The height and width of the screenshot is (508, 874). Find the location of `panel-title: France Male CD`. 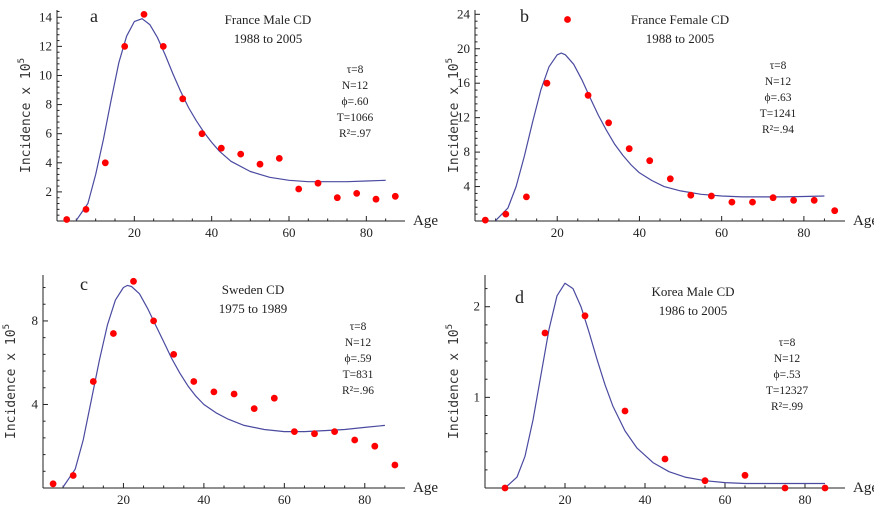

panel-title: France Male CD is located at coordinates (268, 19).